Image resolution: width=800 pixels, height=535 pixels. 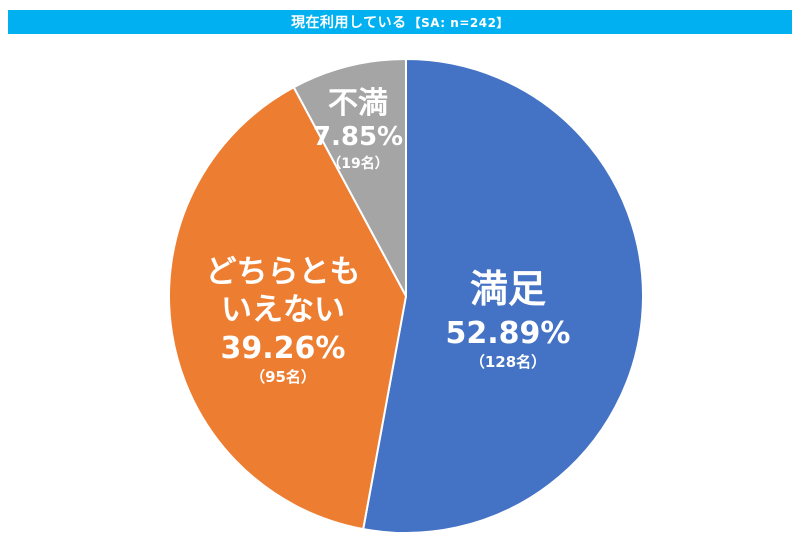 I want to click on slice-label-neutral-line1: どちらとも, so click(x=283, y=272).